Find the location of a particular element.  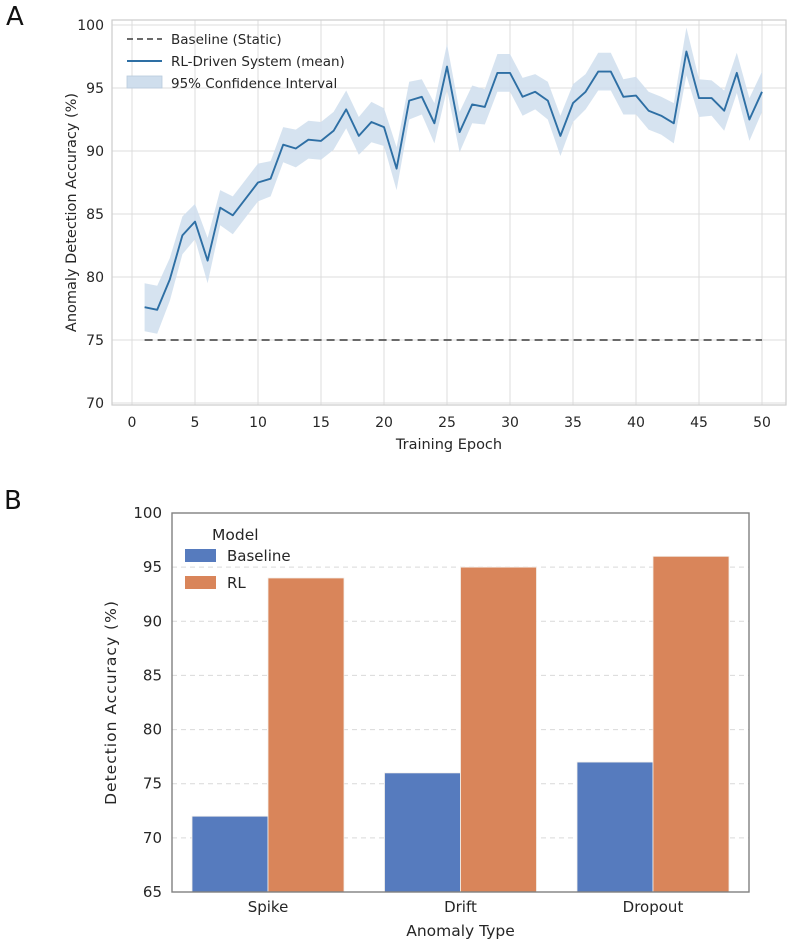

y-axis-label: Anomaly Detection Accuracy (%) is located at coordinates (72, 212).